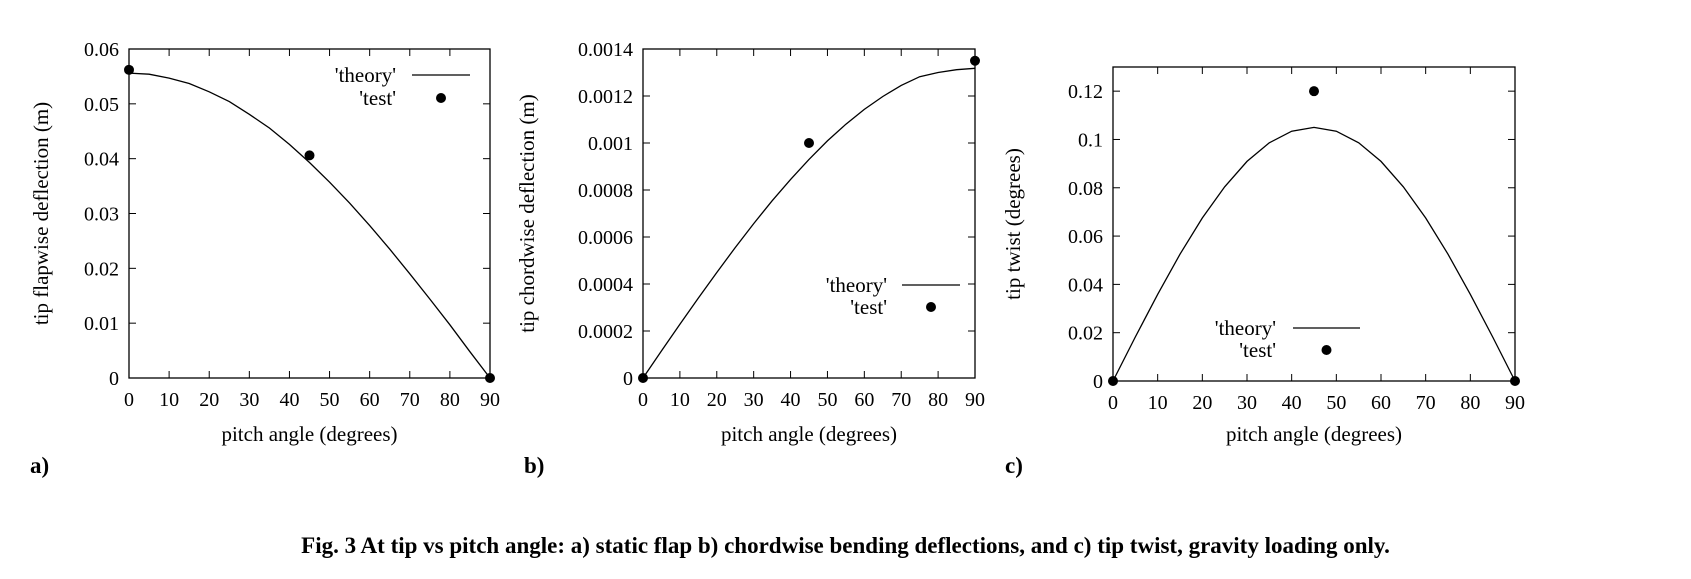 This screenshot has width=1691, height=579. I want to click on chart-2-frame, so click(809, 213).